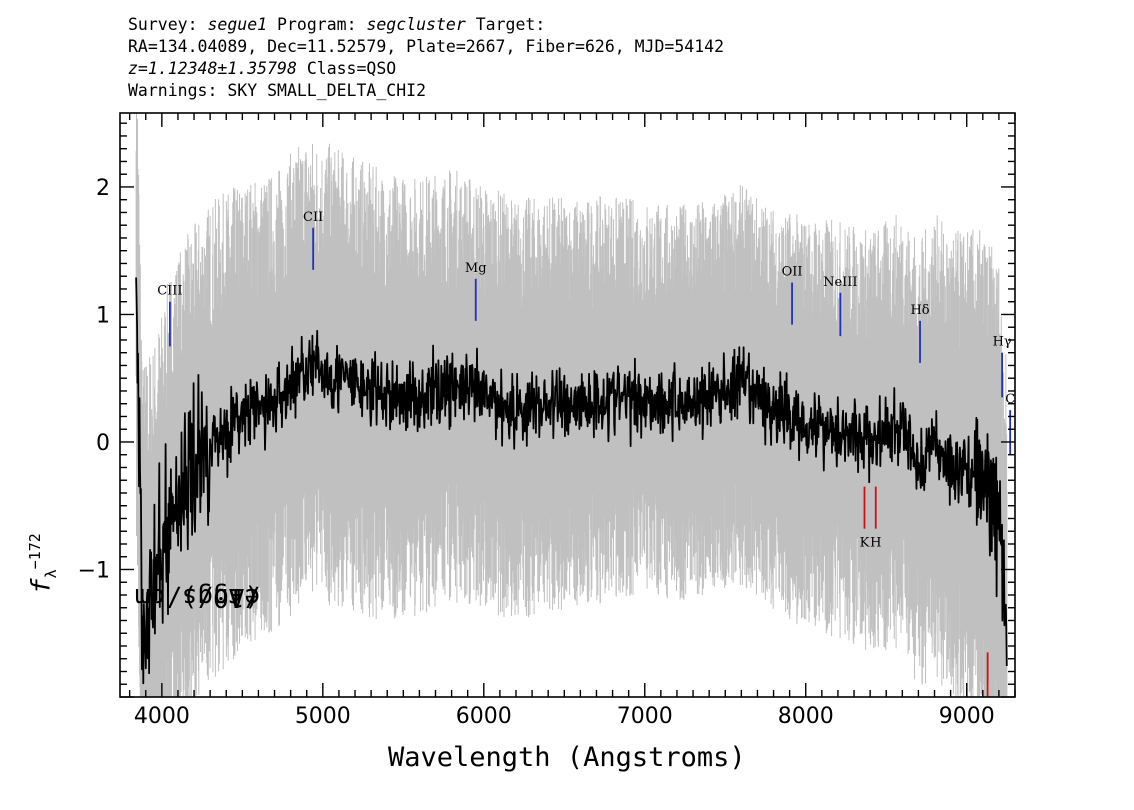  I want to click on y-label-exp2: 2, so click(35, 538).